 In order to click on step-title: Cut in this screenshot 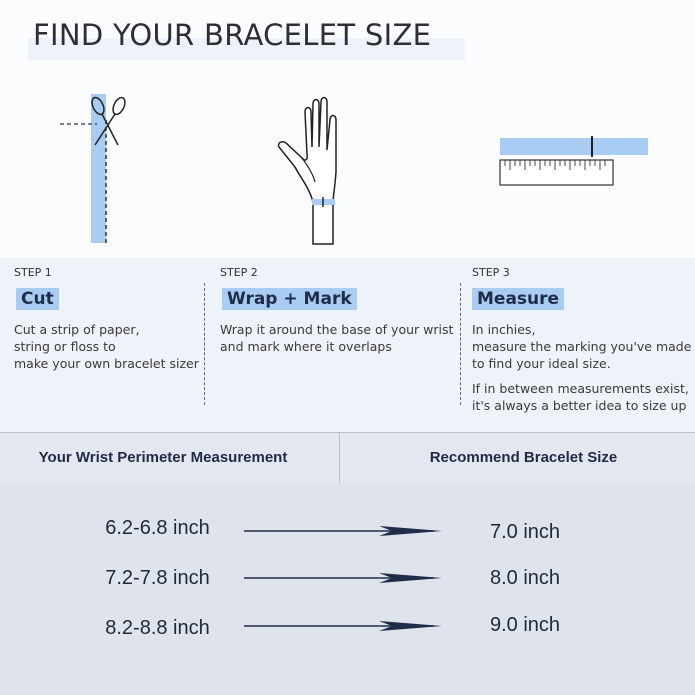, I will do `click(37, 299)`.